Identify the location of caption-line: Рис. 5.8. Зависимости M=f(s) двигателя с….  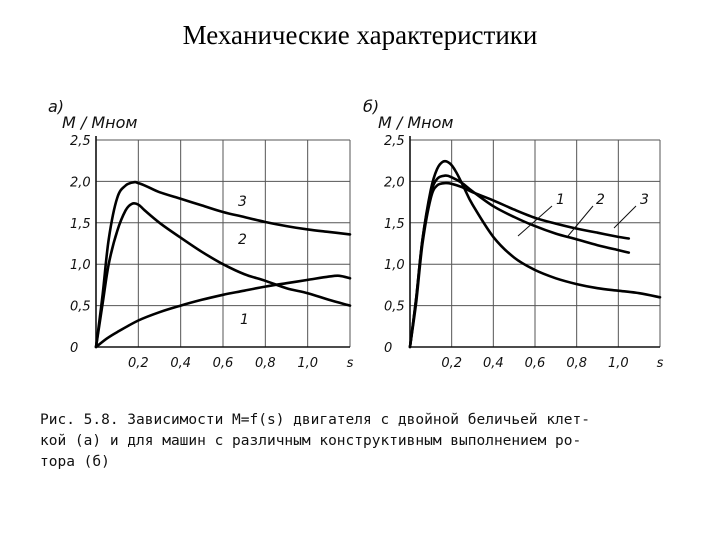
(315, 420).